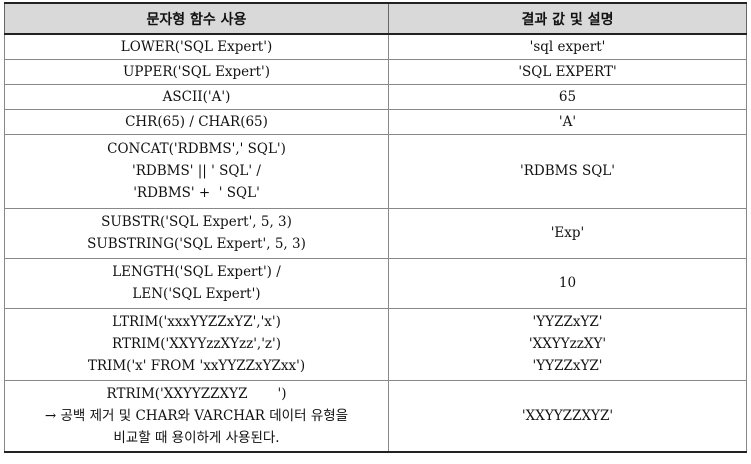  I want to click on function-expression: CHR(65) / CHAR(65), so click(196, 121).